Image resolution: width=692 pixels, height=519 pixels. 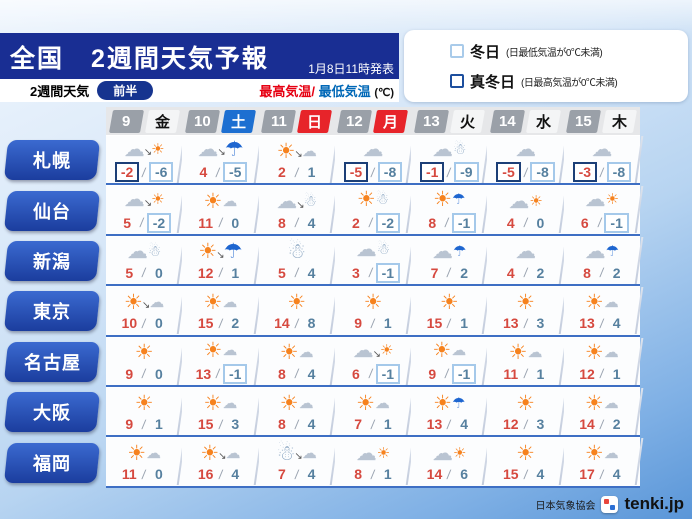 I want to click on temps: -1/-9, so click(x=449, y=172).